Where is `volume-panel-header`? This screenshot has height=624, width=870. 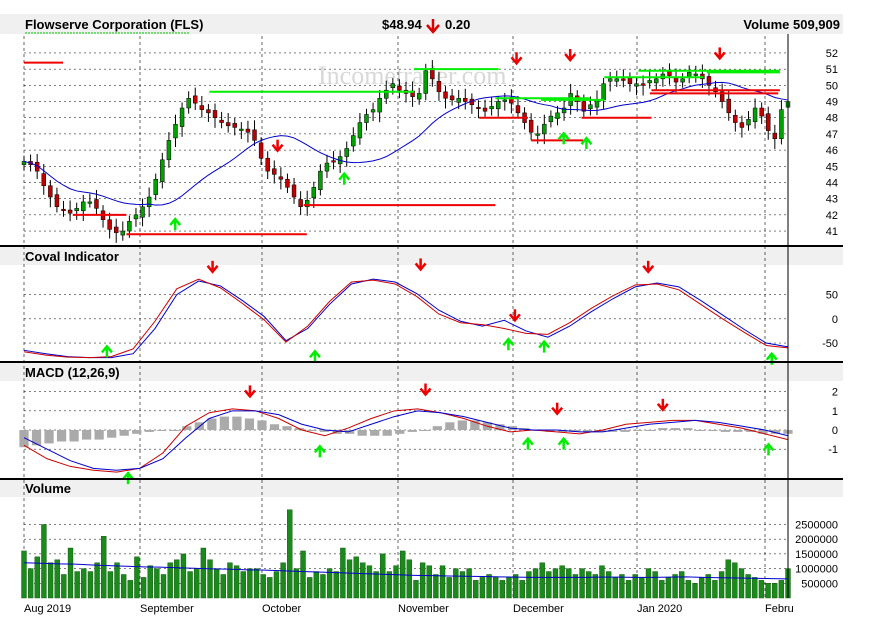
volume-panel-header is located at coordinates (421, 488).